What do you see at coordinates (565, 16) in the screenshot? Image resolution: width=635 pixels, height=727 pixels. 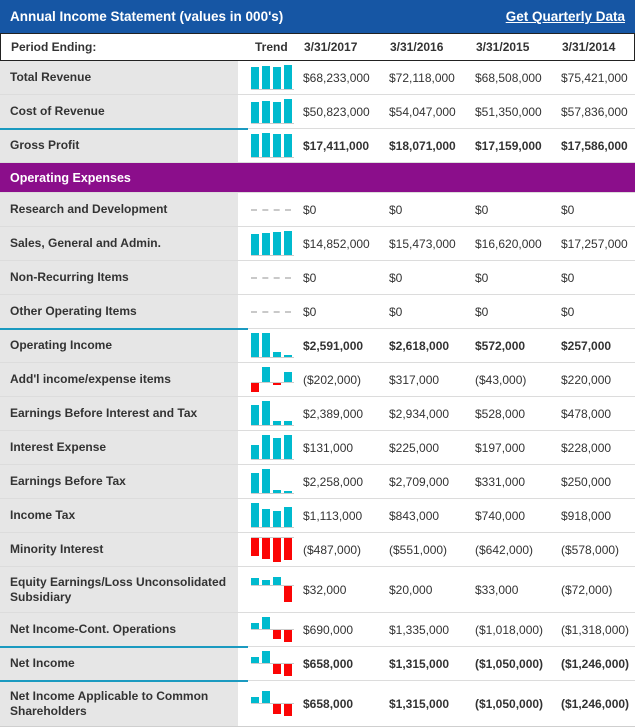 I see `get-quarterly-data-link: Get Quarterly Data` at bounding box center [565, 16].